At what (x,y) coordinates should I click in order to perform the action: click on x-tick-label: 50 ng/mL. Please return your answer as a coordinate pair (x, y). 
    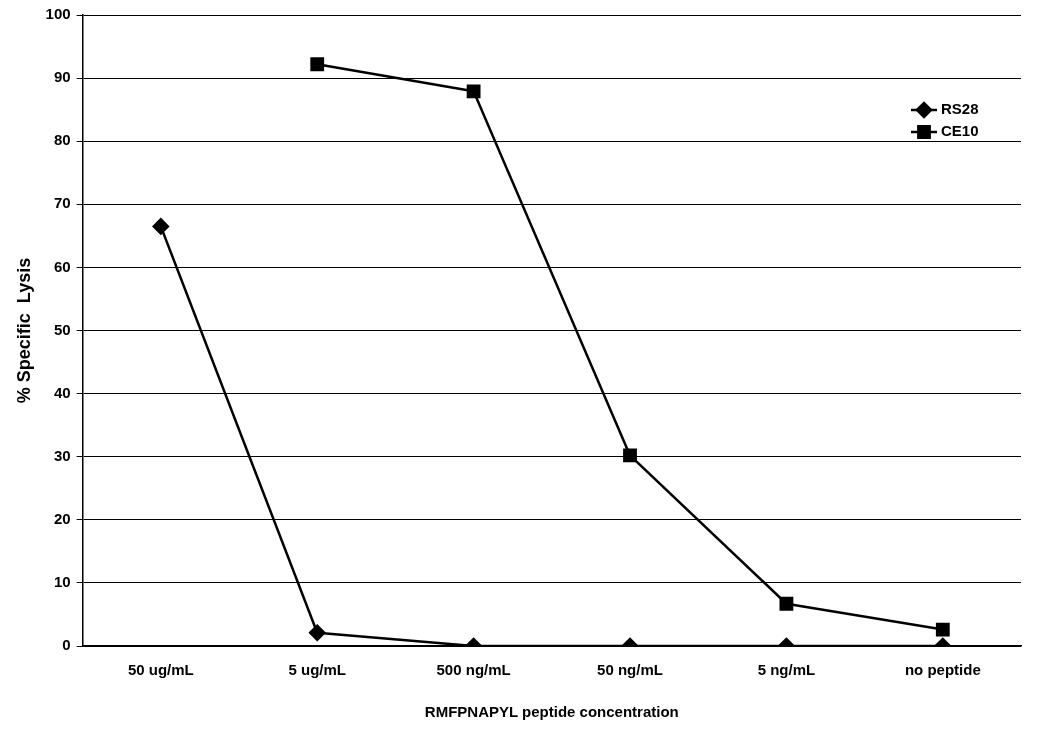
    Looking at the image, I should click on (630, 670).